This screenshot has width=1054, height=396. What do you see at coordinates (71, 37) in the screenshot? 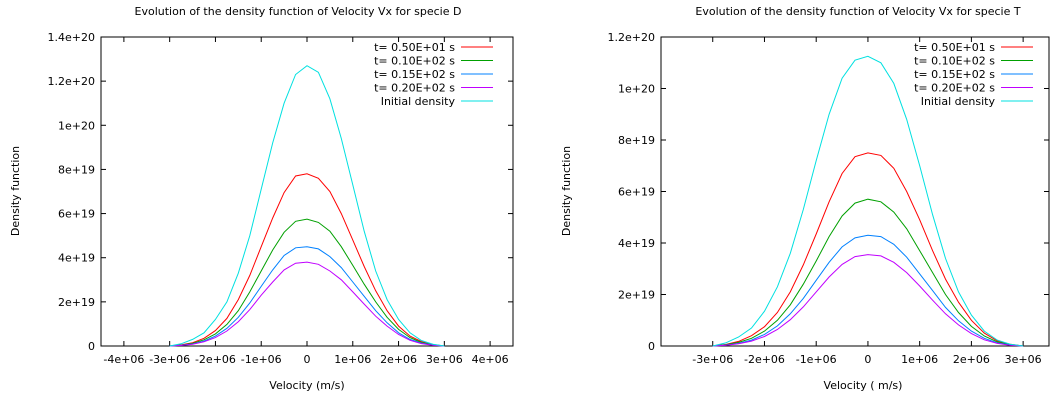
I see `y-tick-label: 1.4e+20` at bounding box center [71, 37].